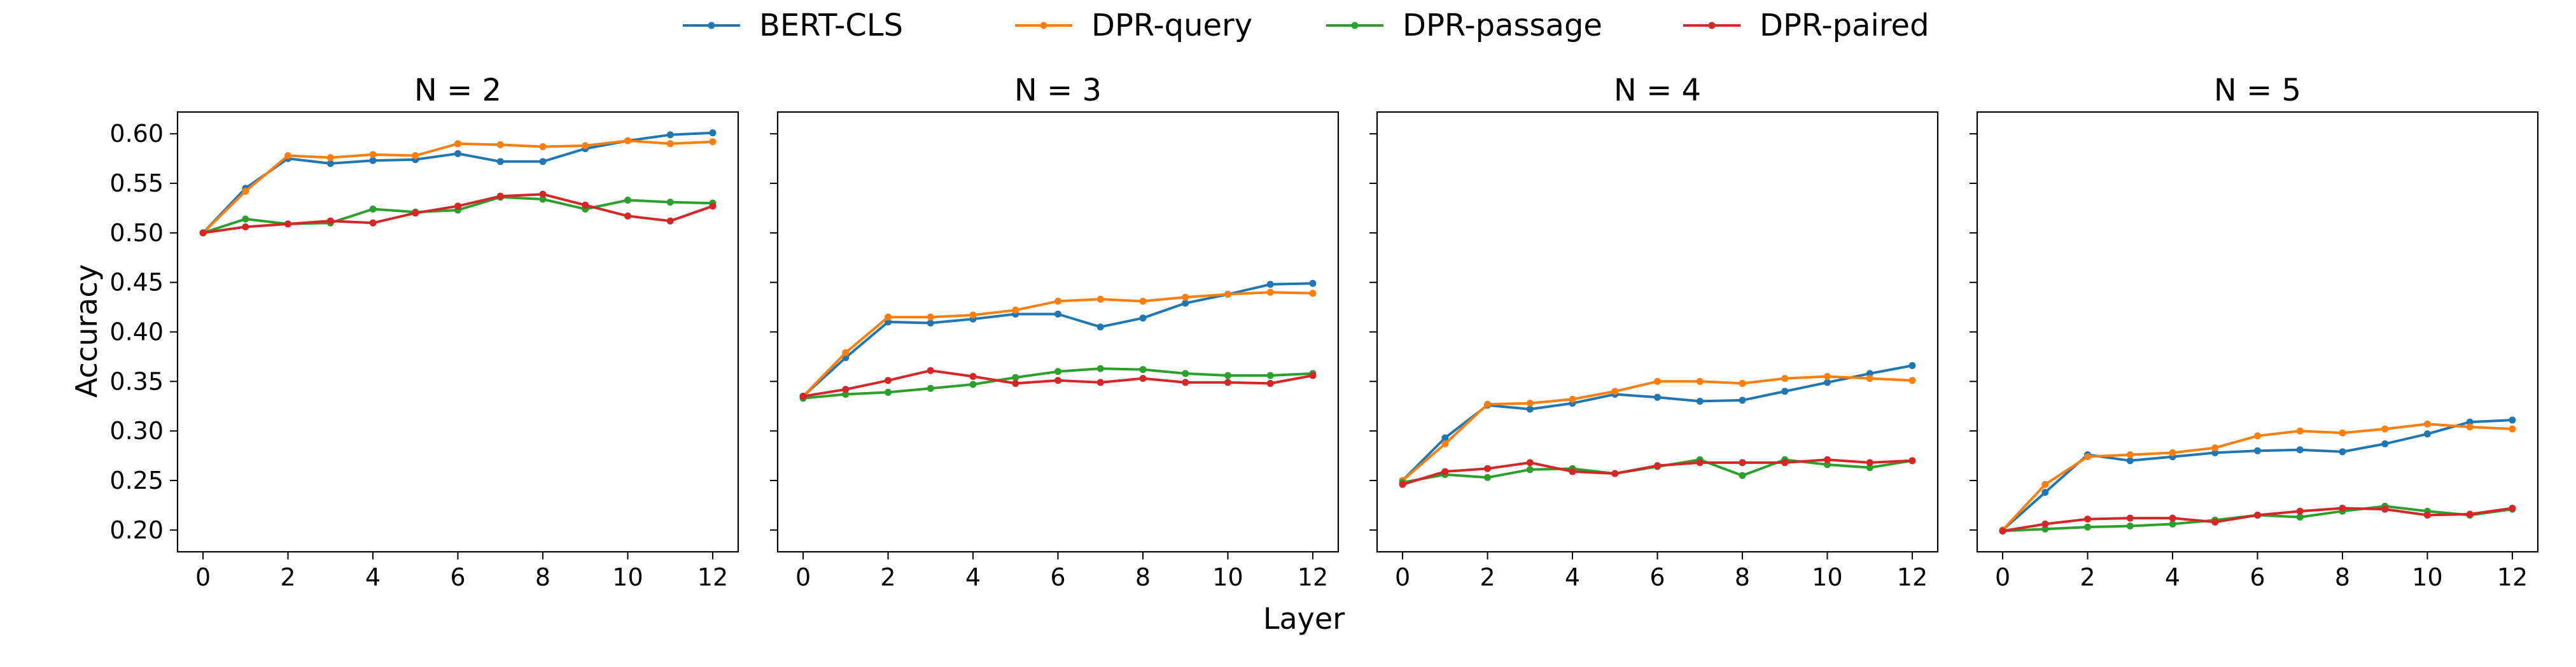 This screenshot has height=667, width=2576. What do you see at coordinates (2257, 90) in the screenshot?
I see `panel-title: N = 5` at bounding box center [2257, 90].